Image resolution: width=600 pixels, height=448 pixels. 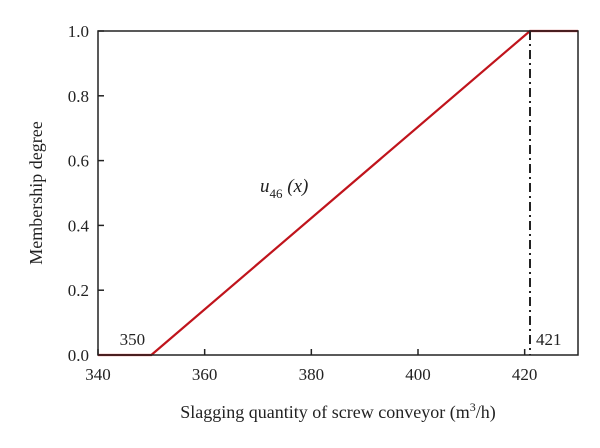 I want to click on x-tick-label-1: 360, so click(x=205, y=374).